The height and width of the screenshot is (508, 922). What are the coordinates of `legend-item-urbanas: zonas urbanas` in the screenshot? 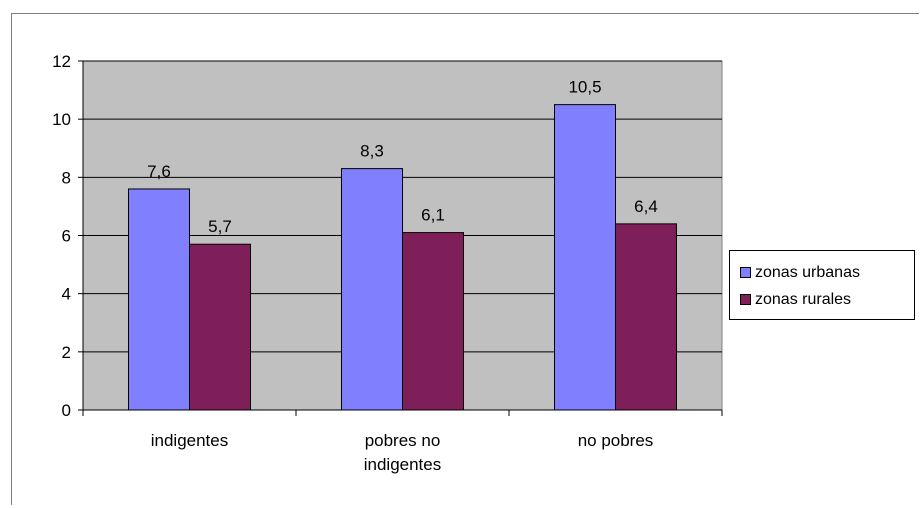 It's located at (827, 272).